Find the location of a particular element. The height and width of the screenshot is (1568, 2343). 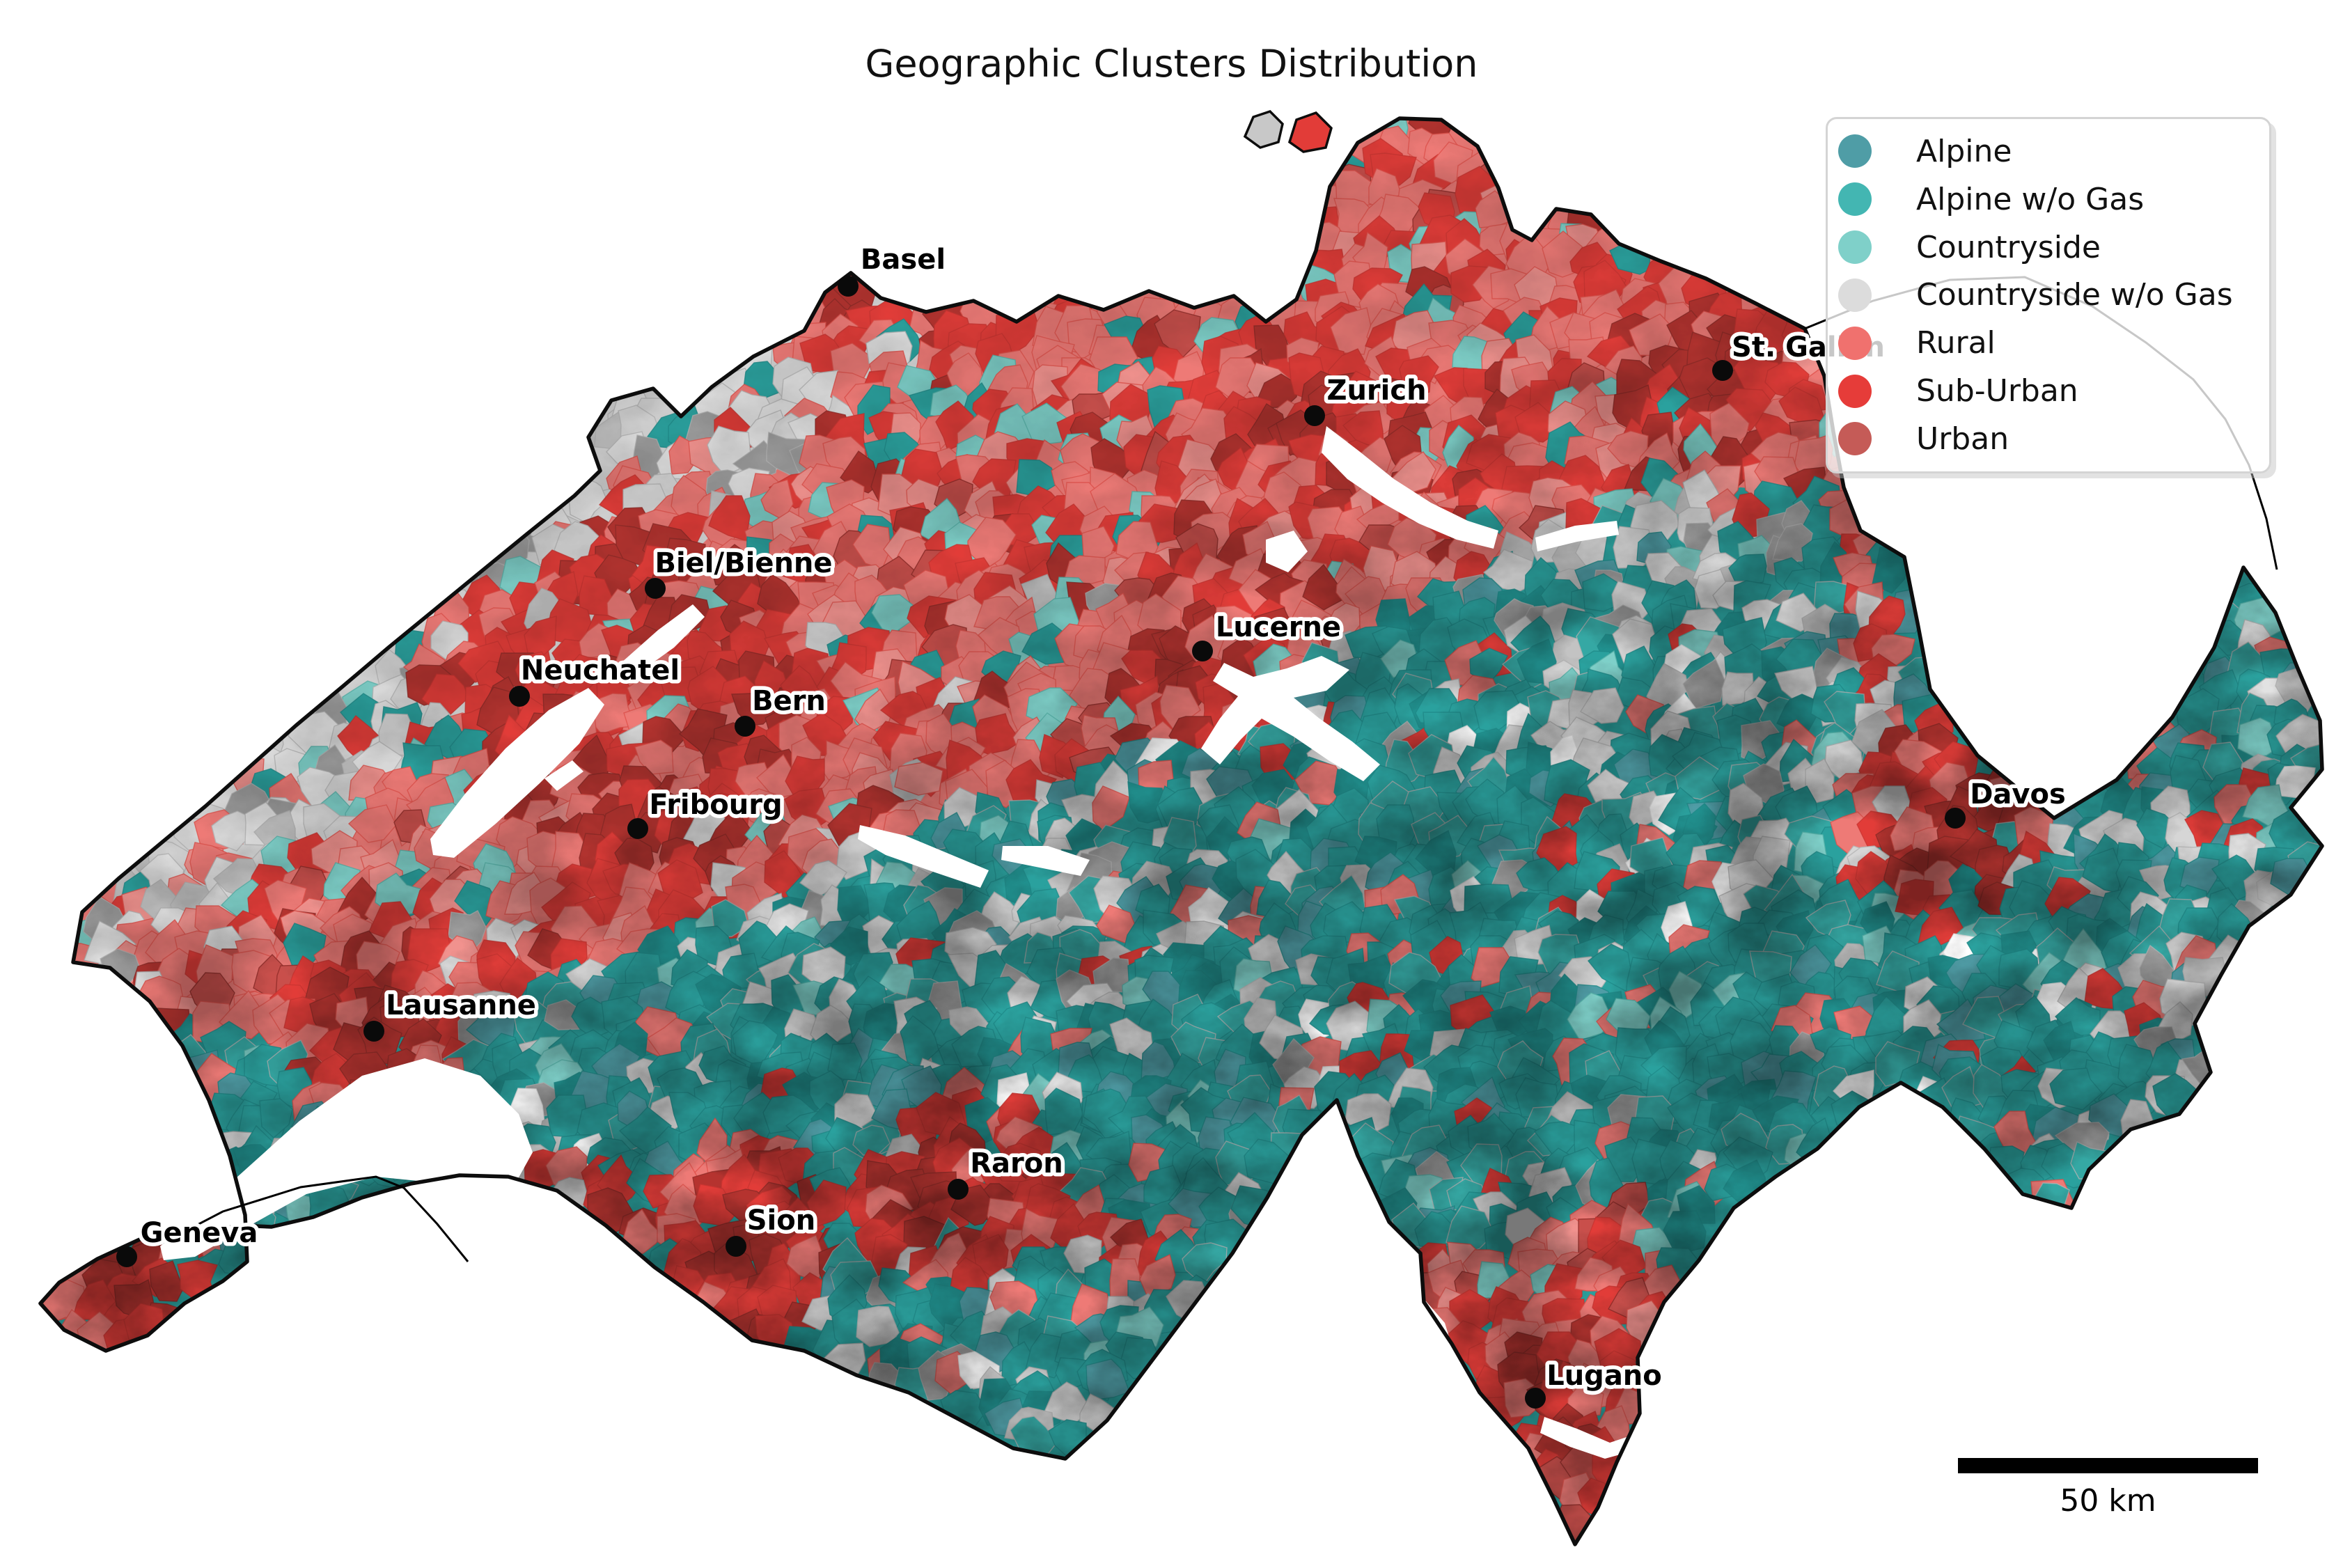

city-marker-raron: Raron is located at coordinates (1007, 1172).